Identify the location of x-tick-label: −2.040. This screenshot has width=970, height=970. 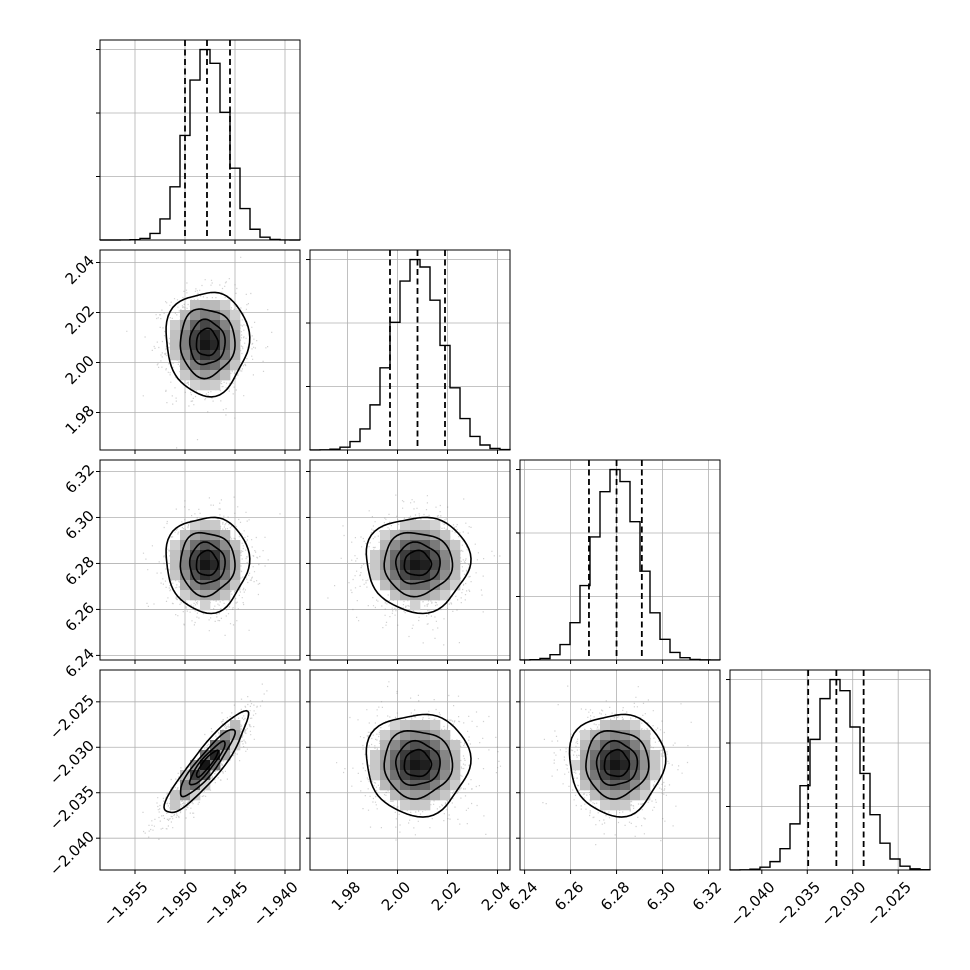
(753, 904).